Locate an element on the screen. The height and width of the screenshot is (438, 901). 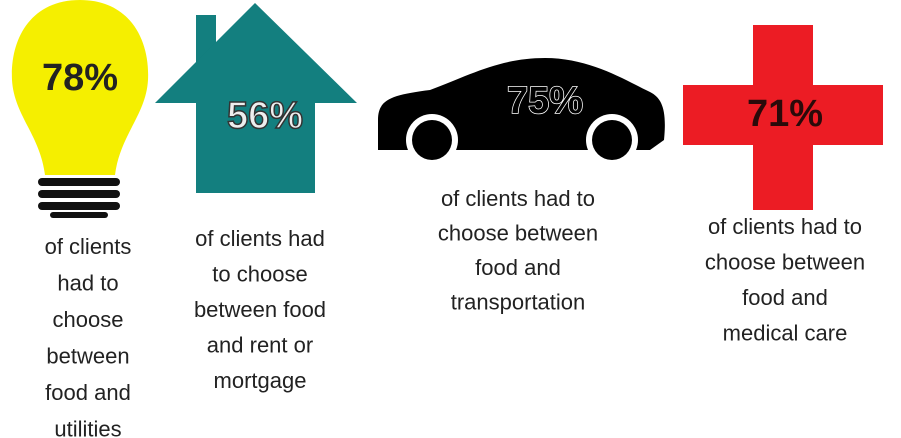
description-line: of clients is located at coordinates (88, 246).